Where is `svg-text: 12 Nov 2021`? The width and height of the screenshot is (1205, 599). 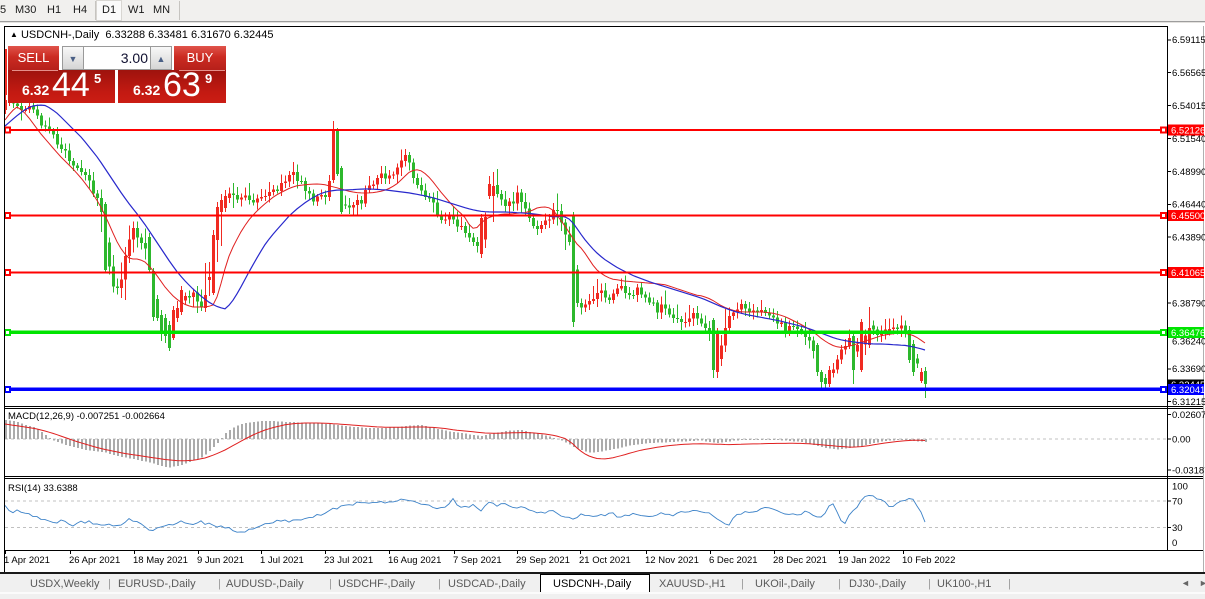
svg-text: 12 Nov 2021 is located at coordinates (672, 560).